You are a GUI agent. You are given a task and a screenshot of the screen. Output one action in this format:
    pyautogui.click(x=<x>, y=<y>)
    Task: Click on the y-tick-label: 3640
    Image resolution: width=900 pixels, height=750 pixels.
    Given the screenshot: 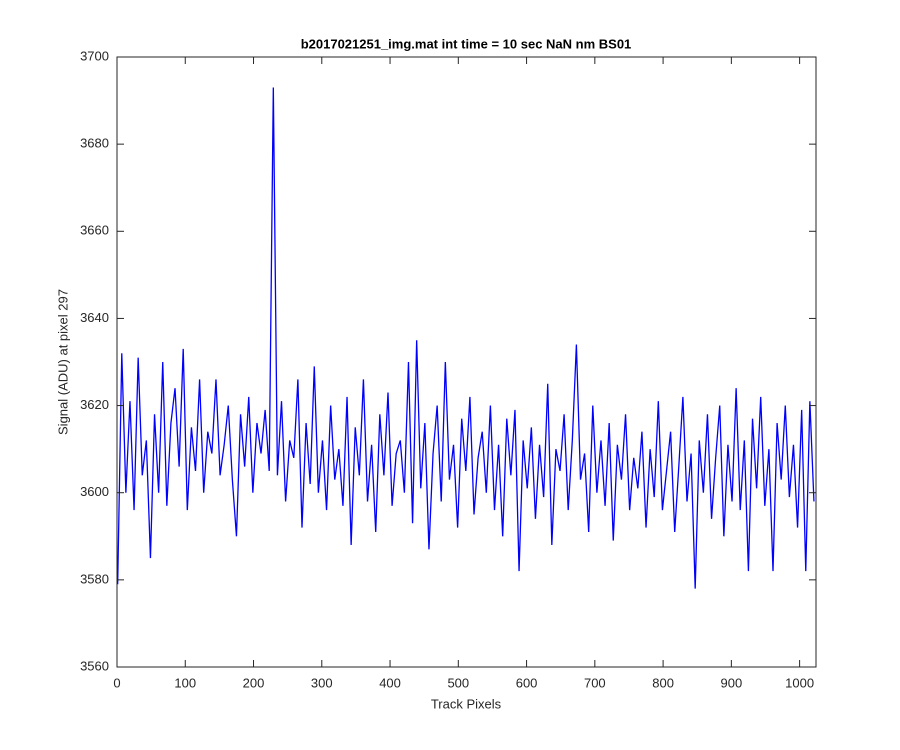 What is the action you would take?
    pyautogui.click(x=94, y=317)
    